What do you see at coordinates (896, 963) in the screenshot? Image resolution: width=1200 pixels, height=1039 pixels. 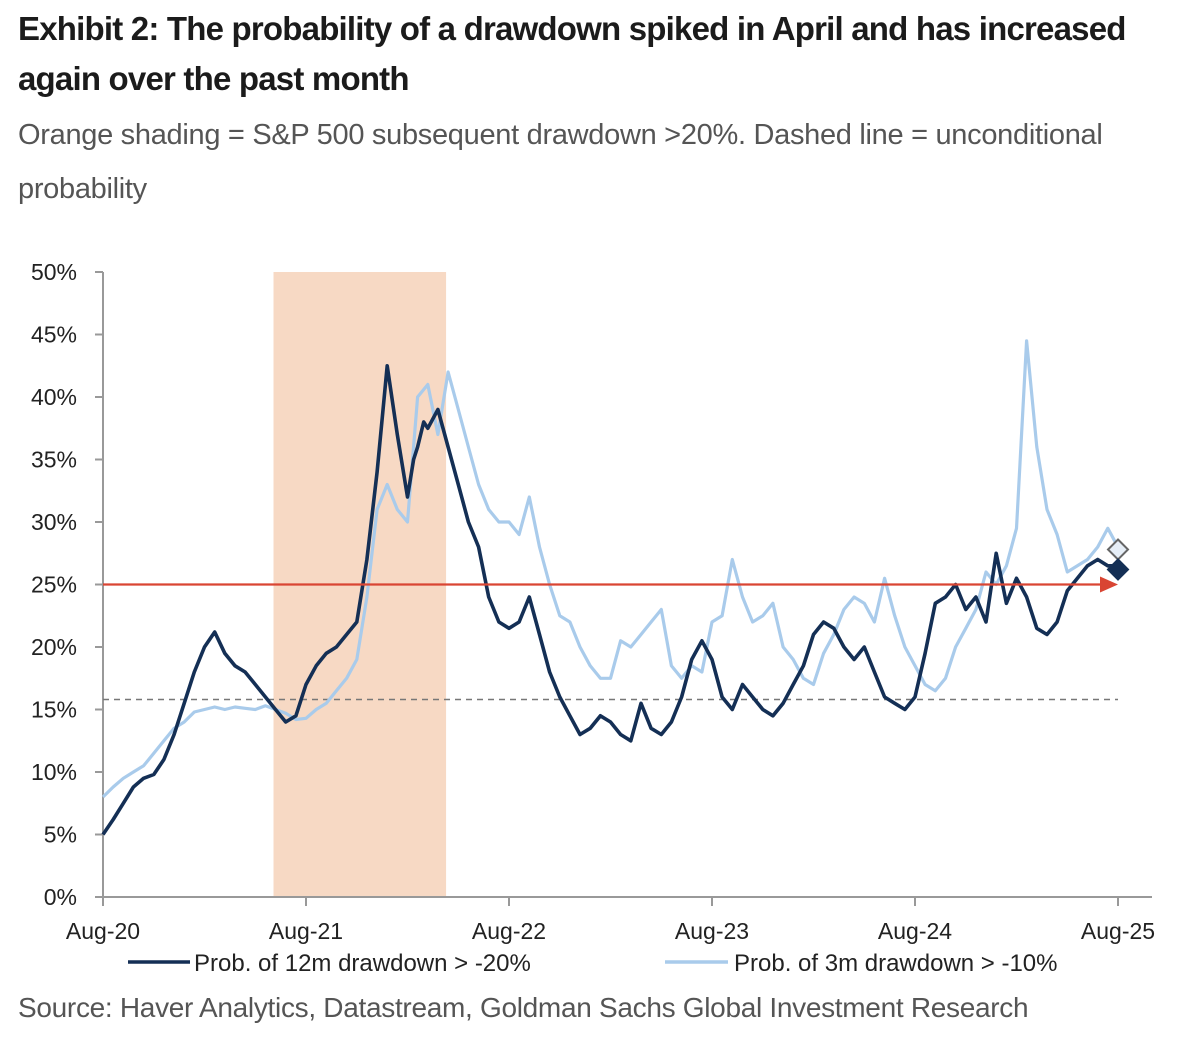 I see `legend-label-3m: Prob. of 3m drawdown > -10%` at bounding box center [896, 963].